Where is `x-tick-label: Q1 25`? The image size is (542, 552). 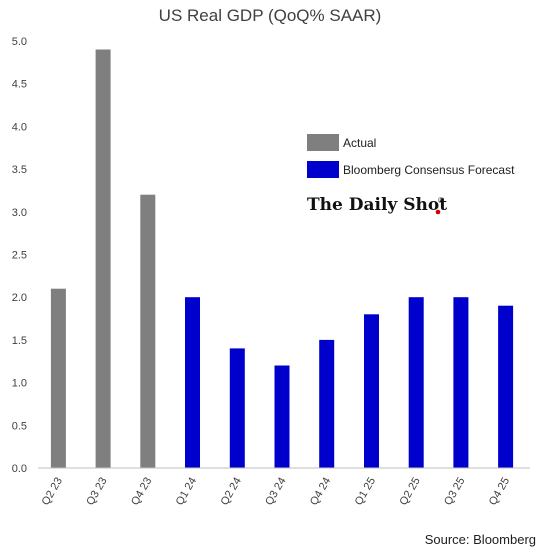 x-tick-label: Q1 25 is located at coordinates (365, 492).